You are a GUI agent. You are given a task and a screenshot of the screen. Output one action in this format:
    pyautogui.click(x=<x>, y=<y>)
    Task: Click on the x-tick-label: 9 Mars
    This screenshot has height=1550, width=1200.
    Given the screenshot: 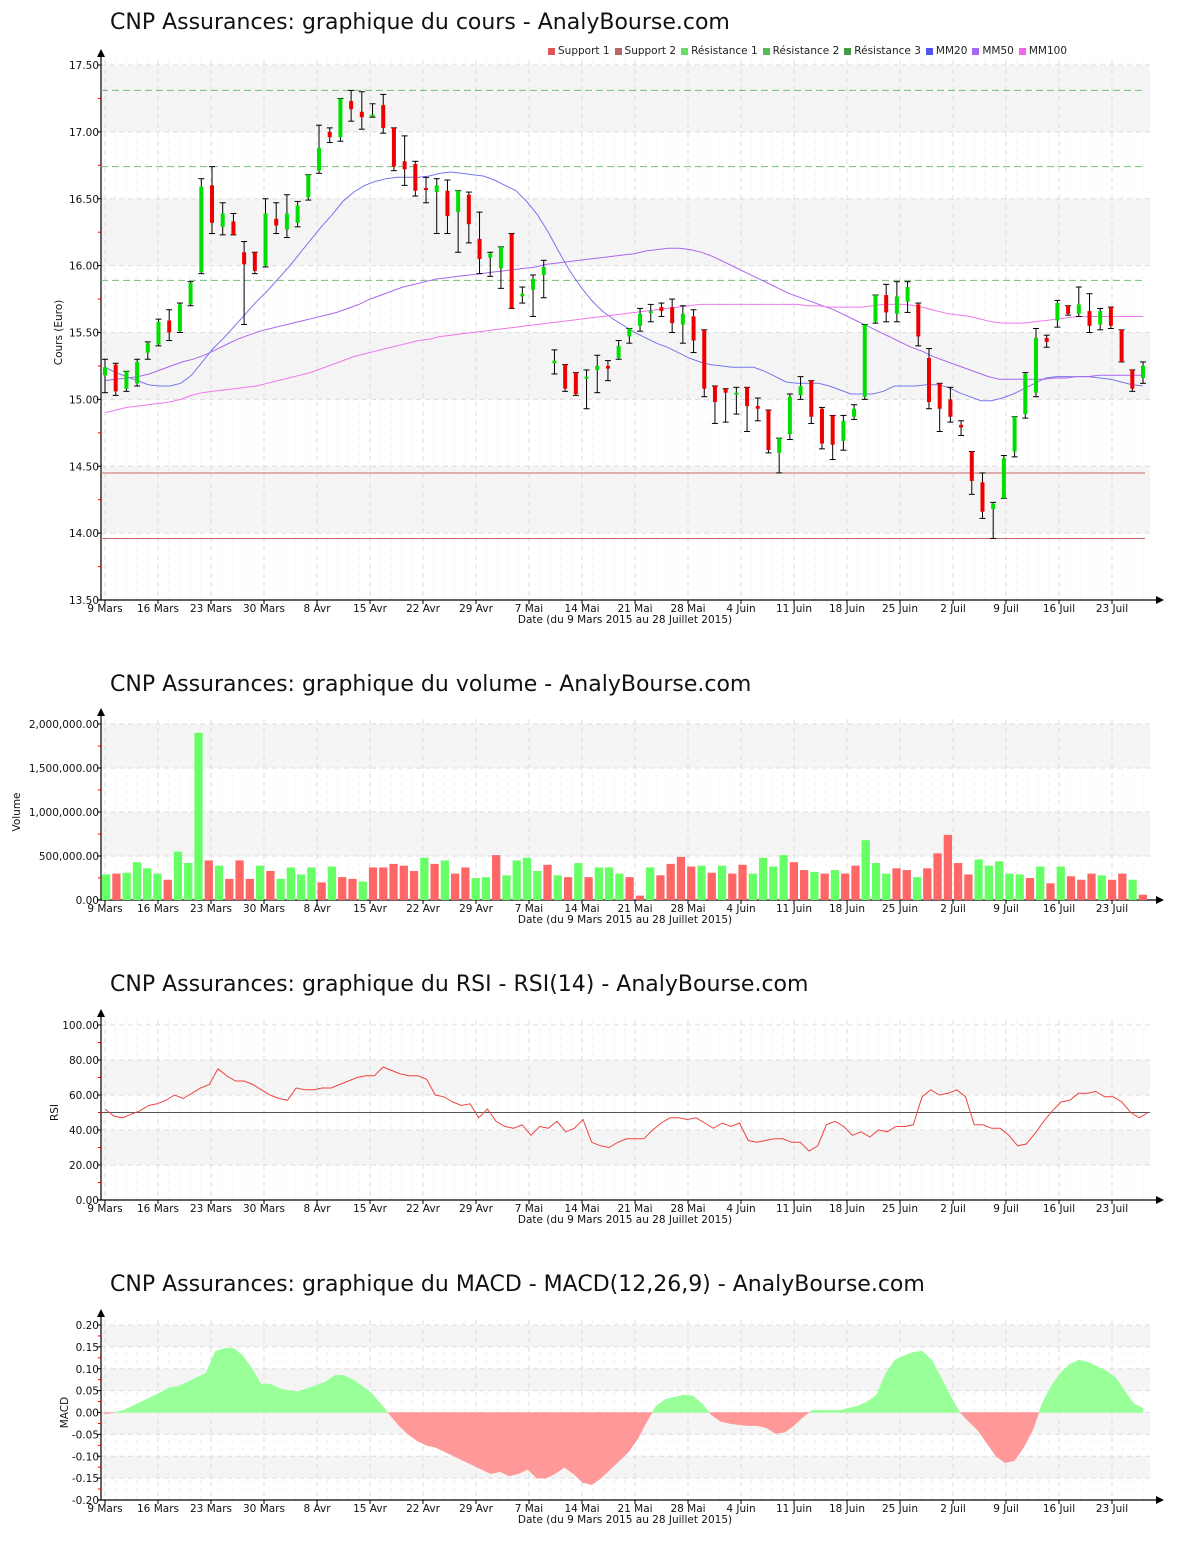 What is the action you would take?
    pyautogui.click(x=104, y=909)
    